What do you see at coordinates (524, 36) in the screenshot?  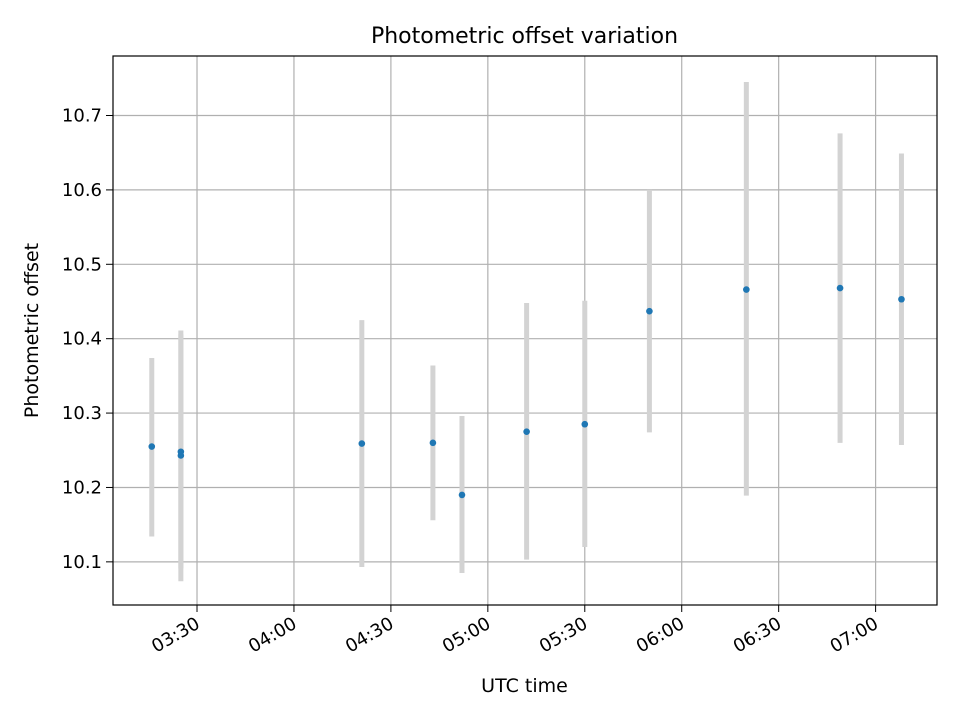 I see `chart-title: Photometric offset variation` at bounding box center [524, 36].